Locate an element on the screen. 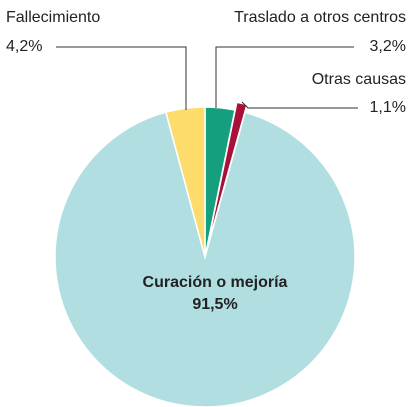  value-label: 4,2% is located at coordinates (24, 46).